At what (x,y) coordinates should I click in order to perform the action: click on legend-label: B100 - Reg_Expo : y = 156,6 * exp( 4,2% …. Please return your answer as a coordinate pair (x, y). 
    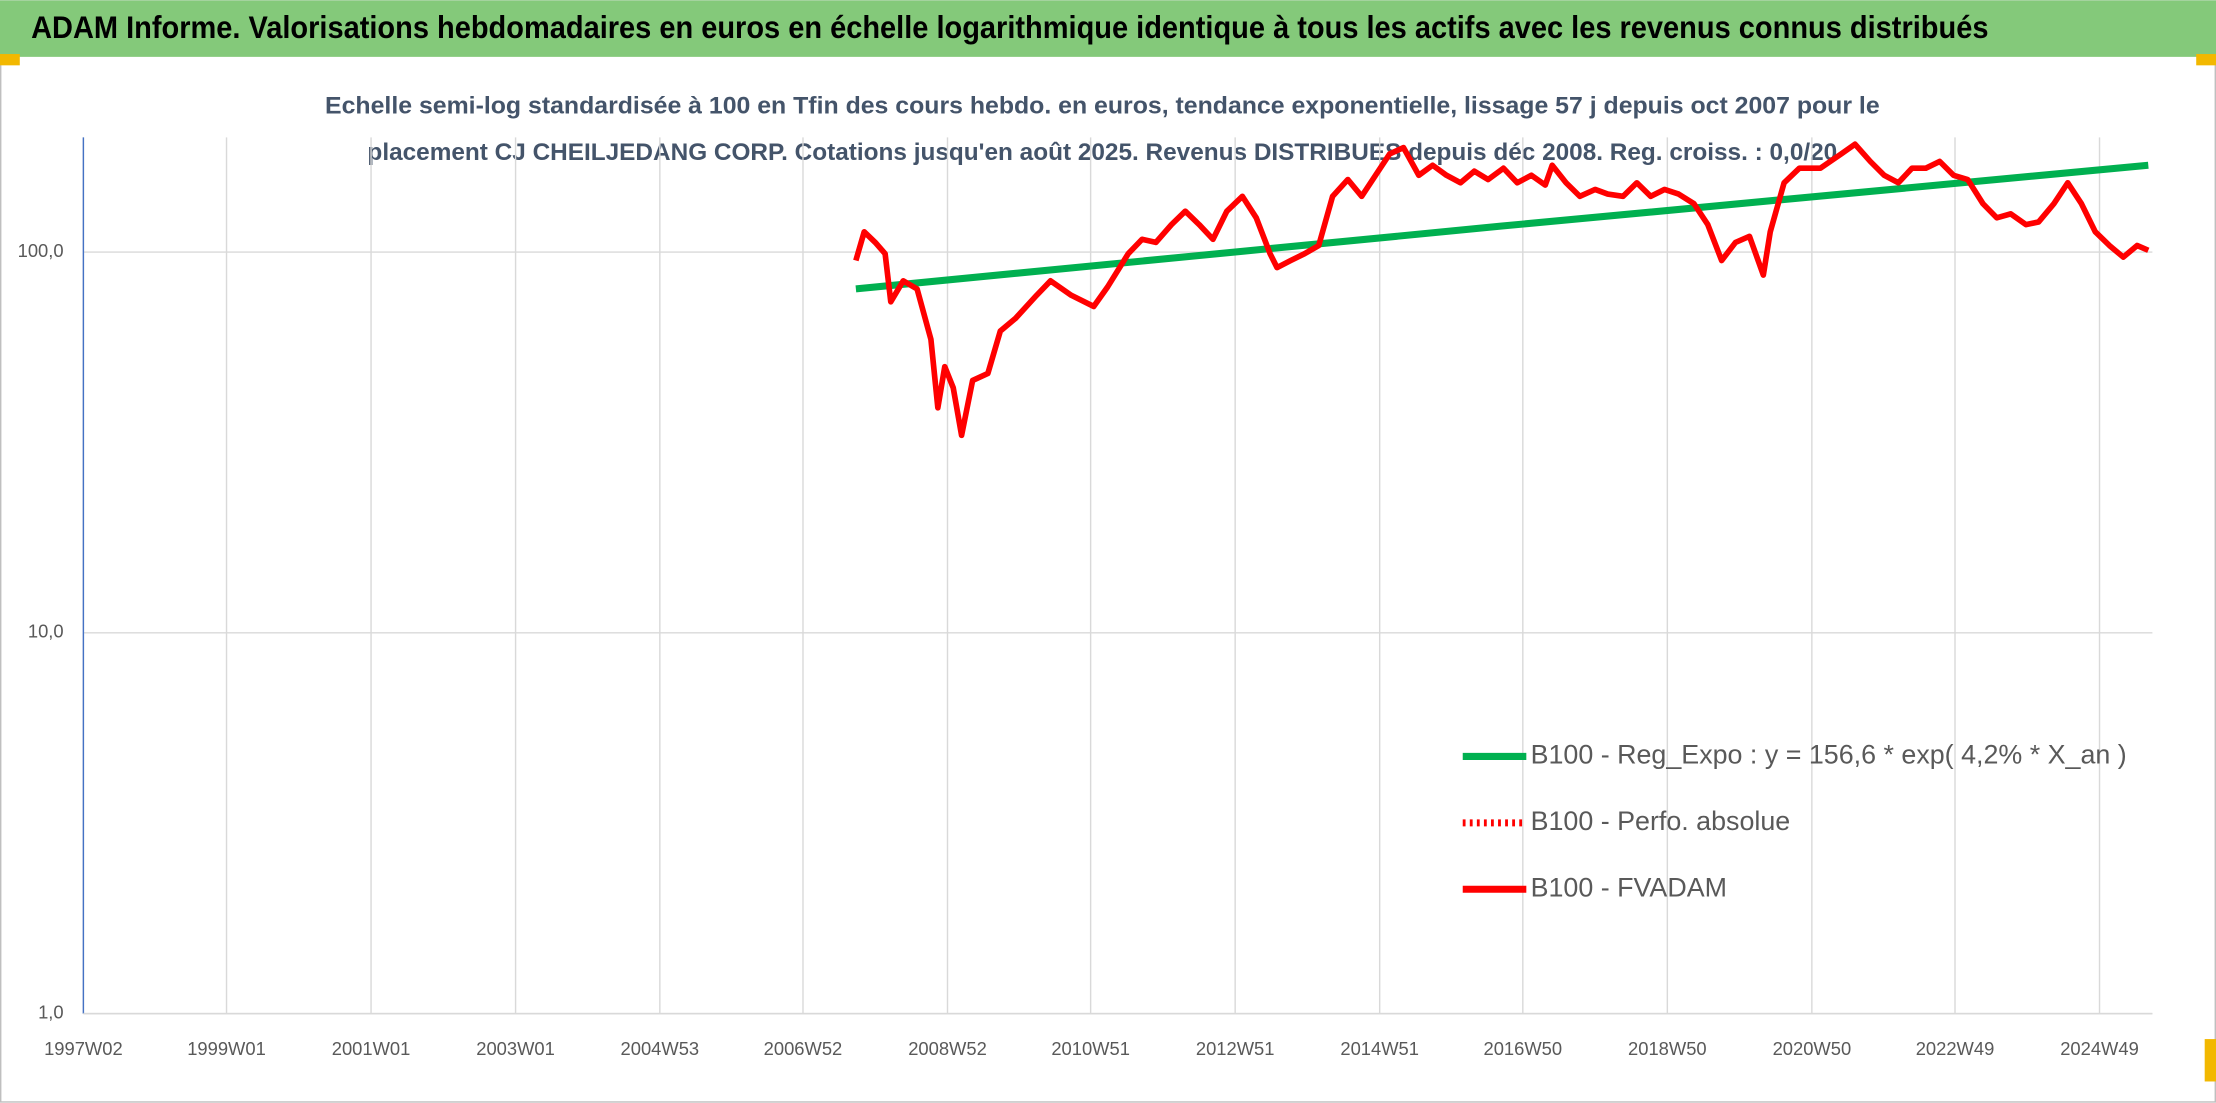
    Looking at the image, I should click on (1829, 755).